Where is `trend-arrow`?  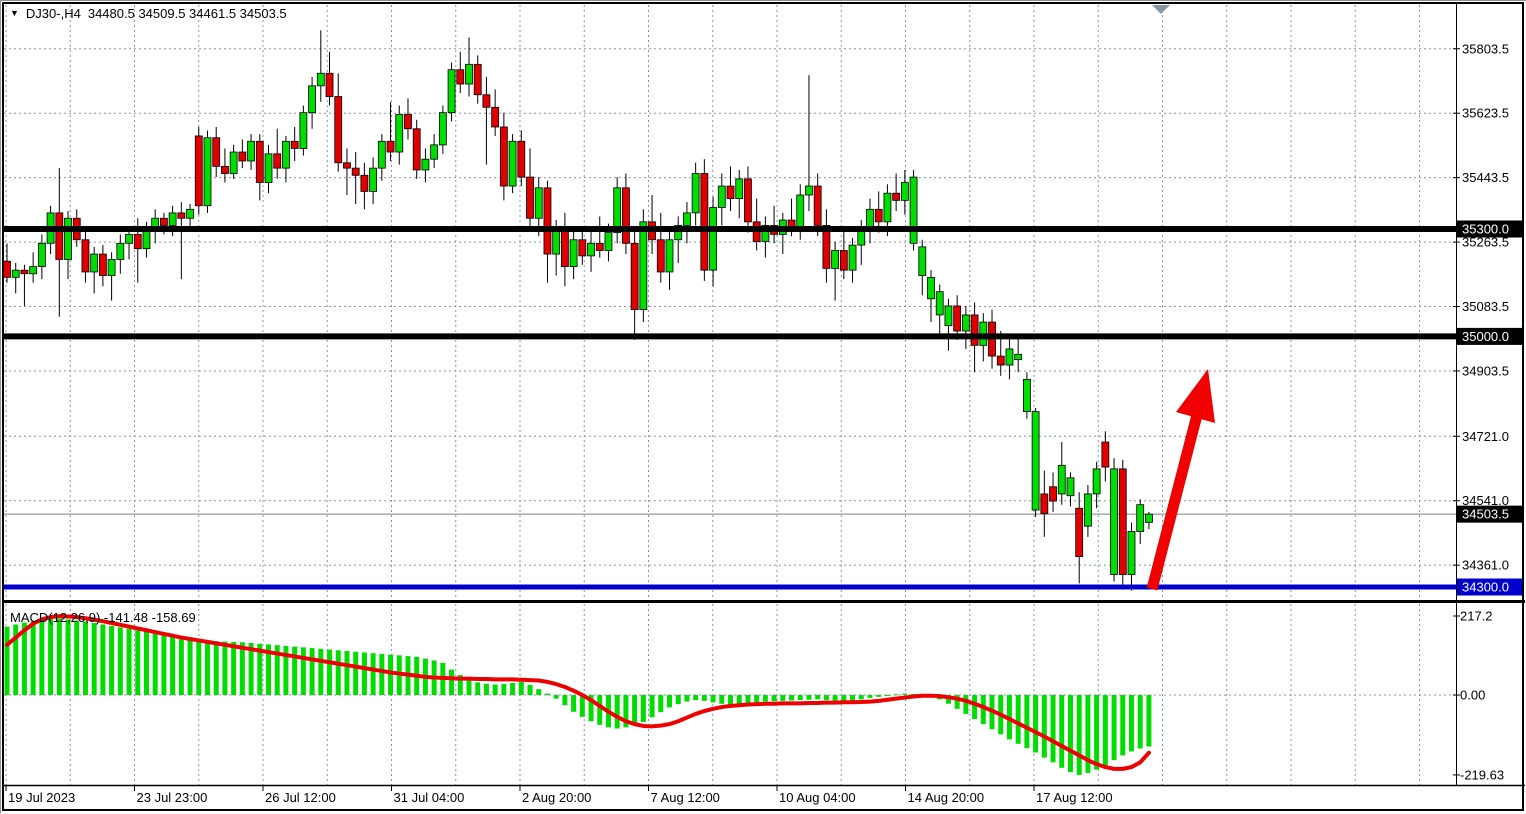
trend-arrow is located at coordinates (1180, 480).